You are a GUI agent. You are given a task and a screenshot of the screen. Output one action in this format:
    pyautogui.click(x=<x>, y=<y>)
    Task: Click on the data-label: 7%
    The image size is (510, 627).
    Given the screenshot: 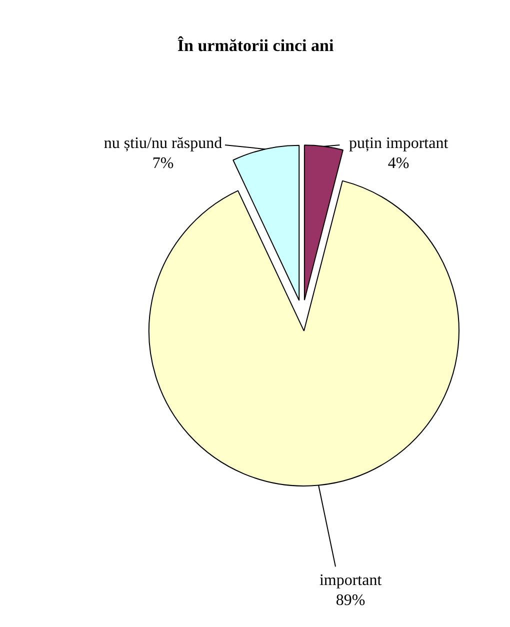 What is the action you would take?
    pyautogui.click(x=163, y=163)
    